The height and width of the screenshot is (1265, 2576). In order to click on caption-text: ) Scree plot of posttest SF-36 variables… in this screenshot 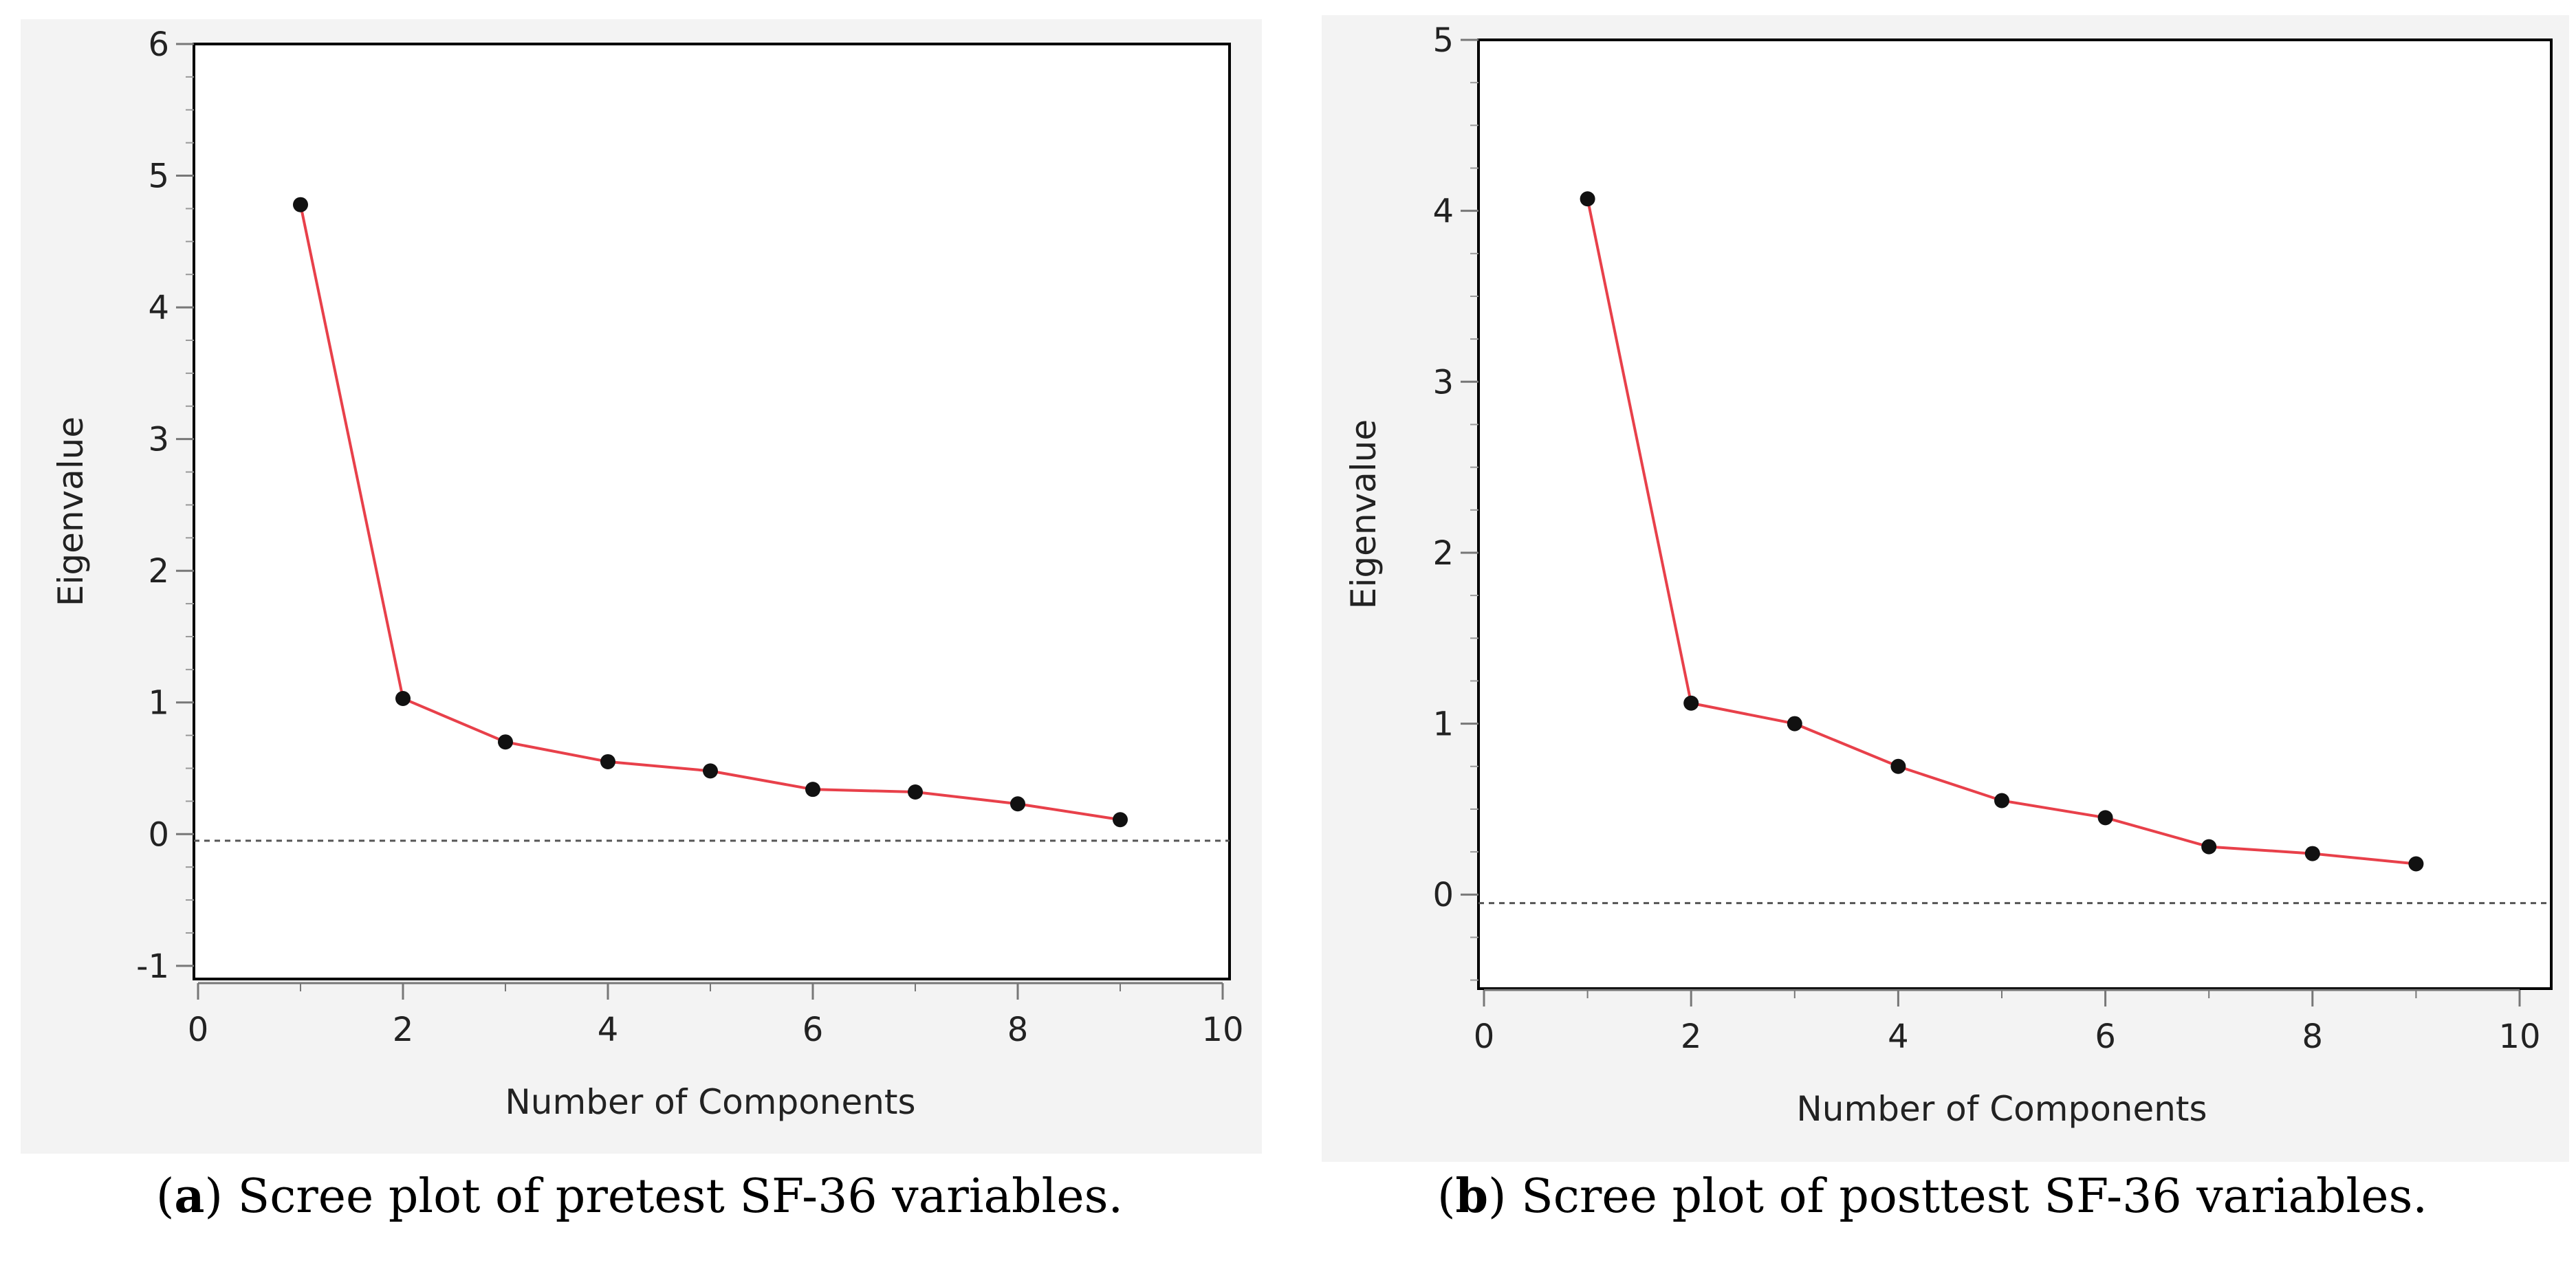, I will do `click(1958, 1196)`.